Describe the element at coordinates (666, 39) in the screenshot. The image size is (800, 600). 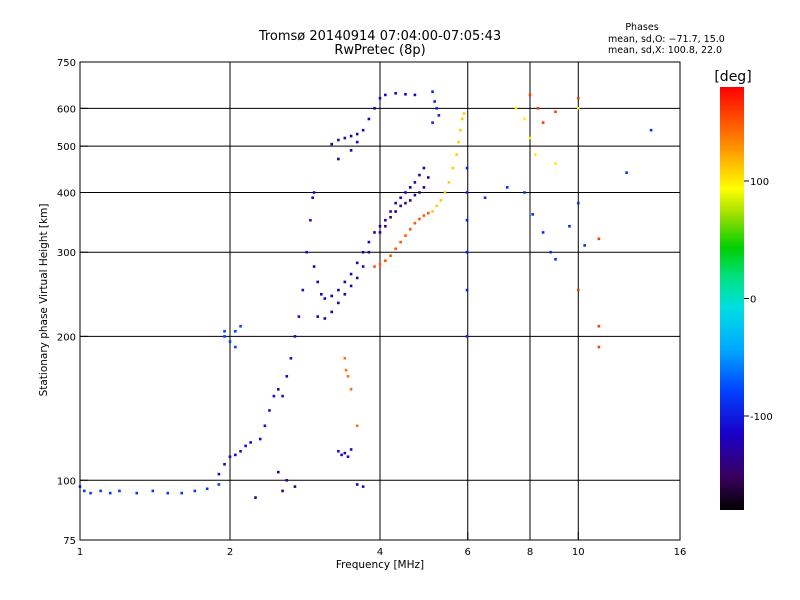
I see `phase-stats-o-mode: mean, sd,O: −71.7, 15.0` at that location.